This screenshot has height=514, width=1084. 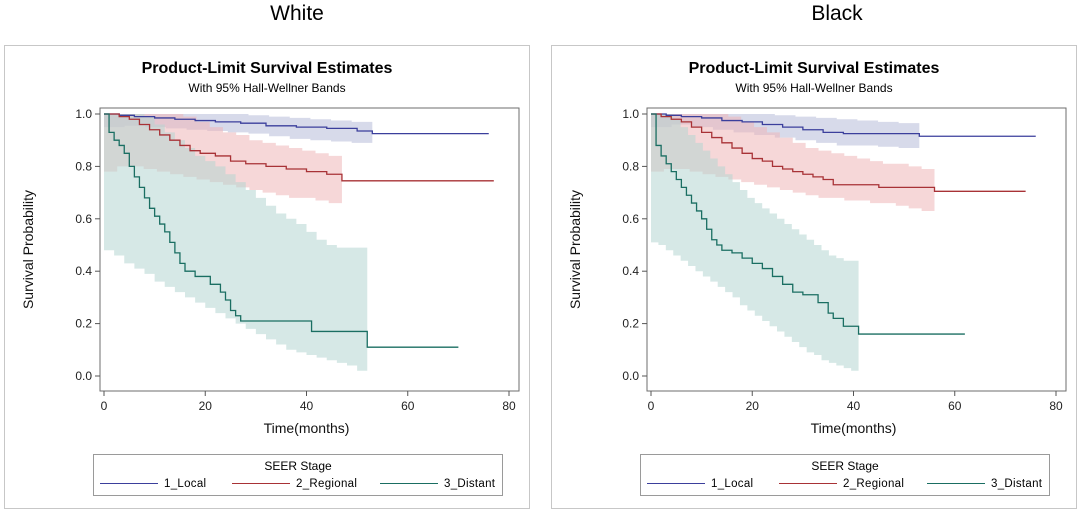 What do you see at coordinates (837, 13) in the screenshot?
I see `group-title-black: Black` at bounding box center [837, 13].